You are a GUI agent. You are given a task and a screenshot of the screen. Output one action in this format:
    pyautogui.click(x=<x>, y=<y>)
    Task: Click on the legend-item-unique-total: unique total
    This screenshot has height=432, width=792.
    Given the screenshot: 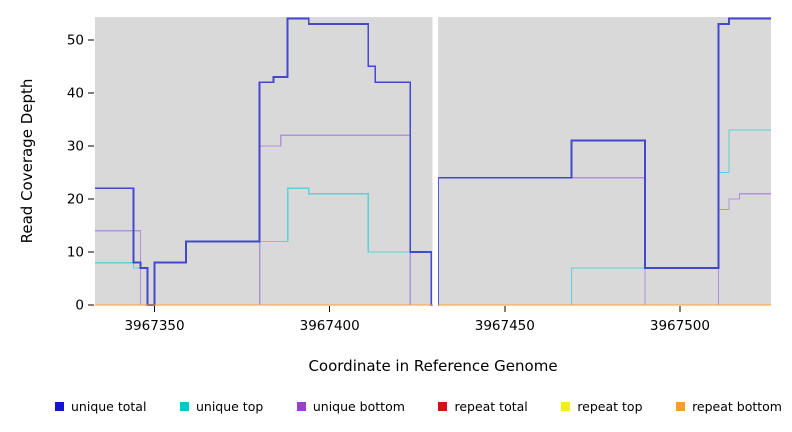 What is the action you would take?
    pyautogui.click(x=100, y=406)
    